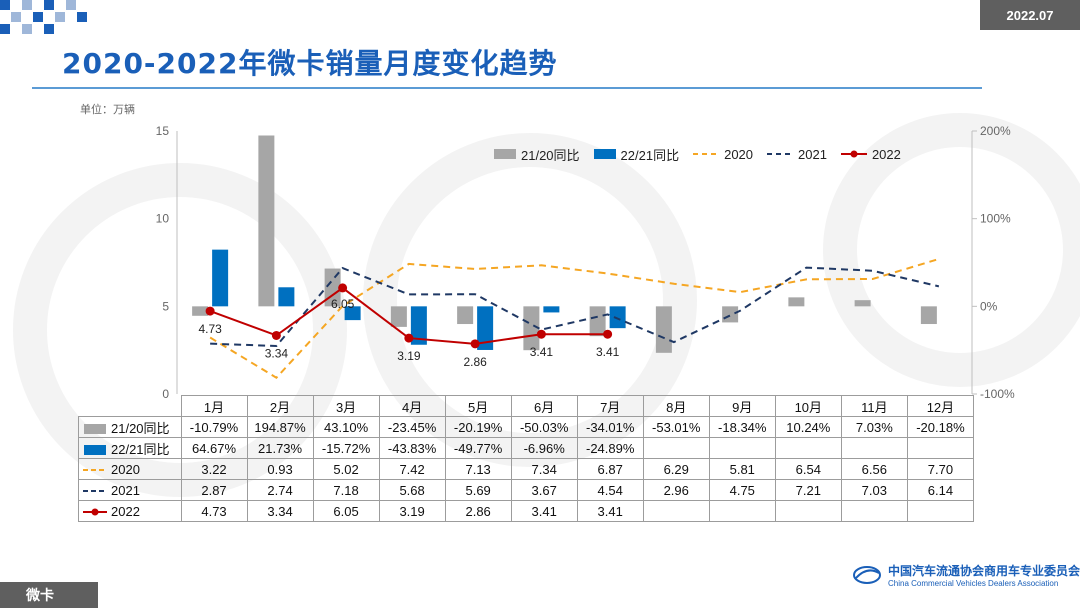  I want to click on y-right-tick-label: 100%, so click(995, 219).